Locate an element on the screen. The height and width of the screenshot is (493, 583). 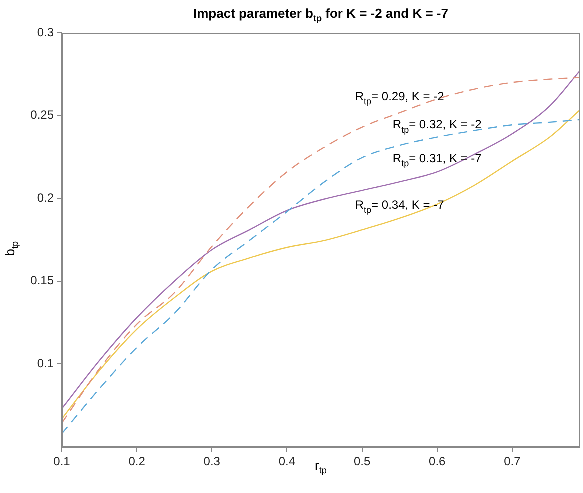
x-tick-label: 0.6 is located at coordinates (437, 461).